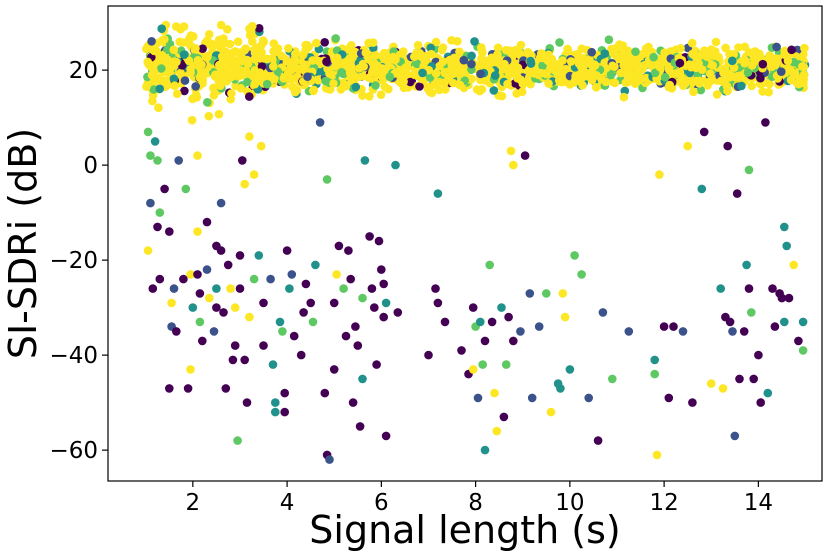 This screenshot has height=559, width=831. What do you see at coordinates (758, 503) in the screenshot?
I see `x-tick-label: 14` at bounding box center [758, 503].